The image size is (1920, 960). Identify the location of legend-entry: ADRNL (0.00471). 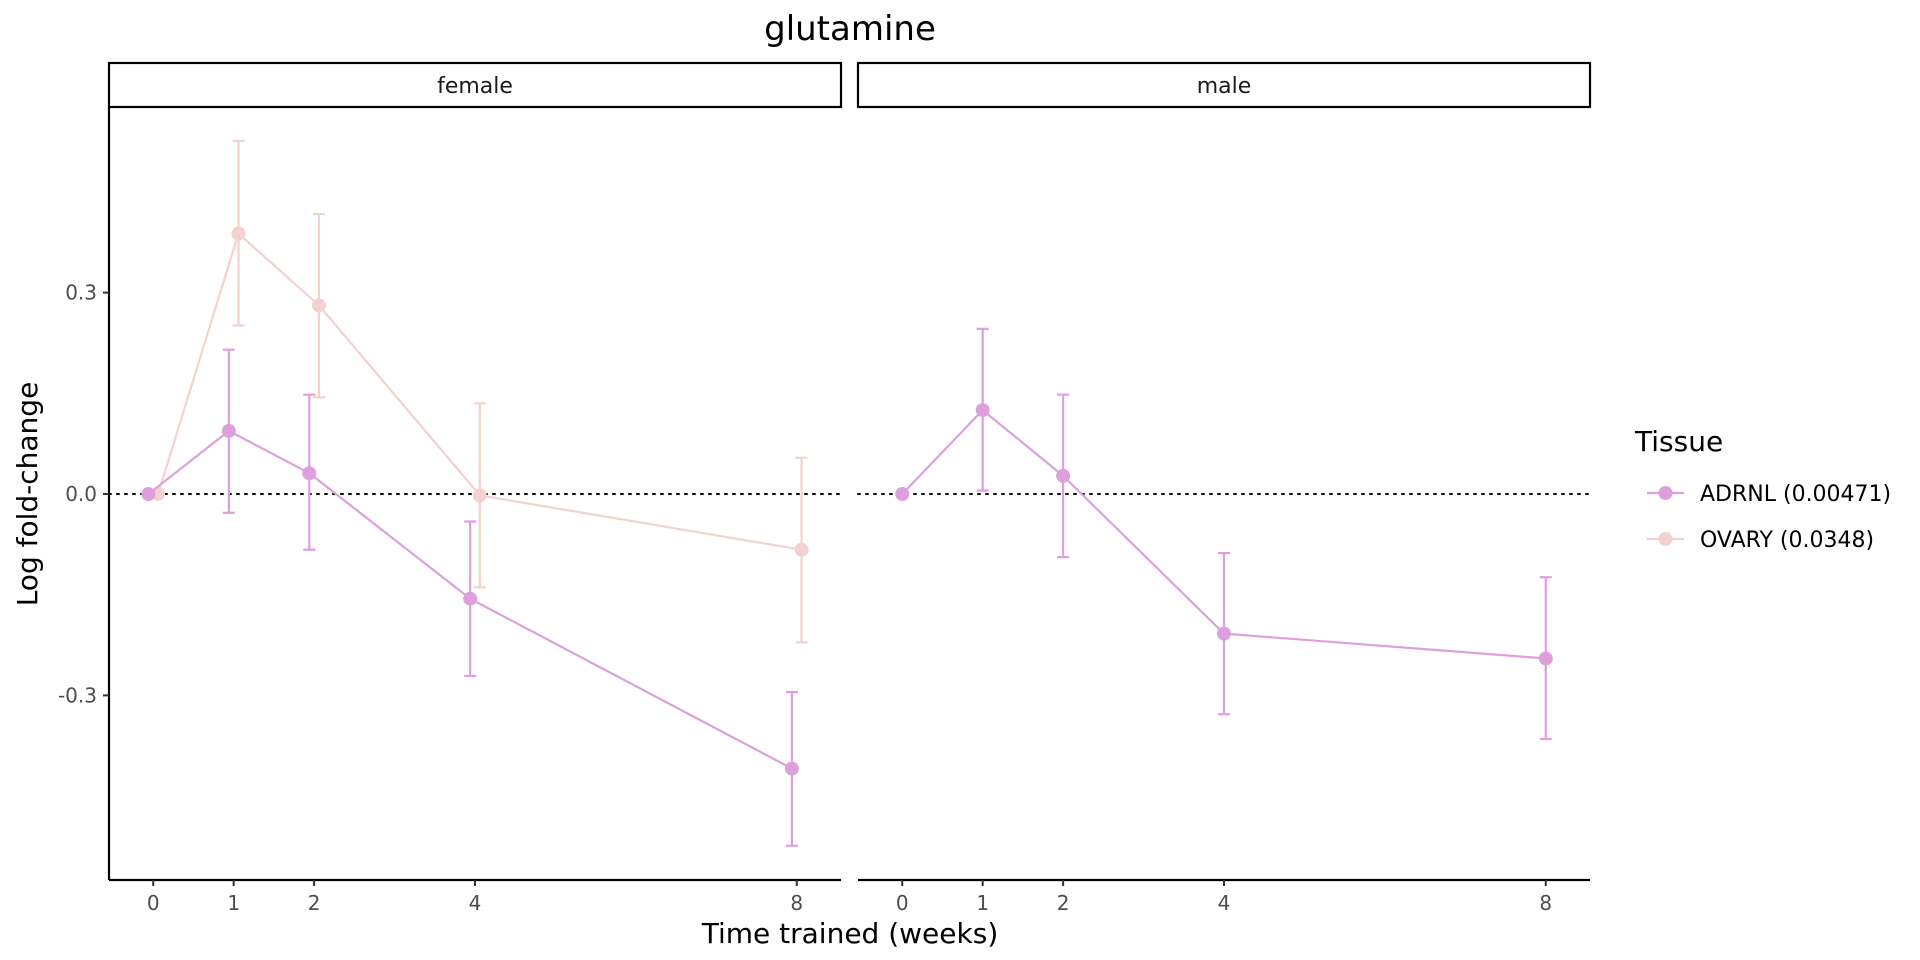
(1769, 494).